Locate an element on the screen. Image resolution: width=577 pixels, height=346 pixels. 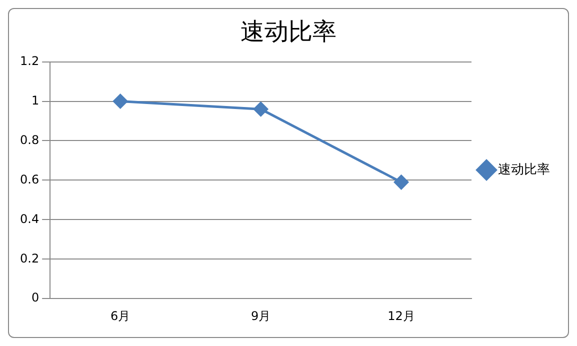
y-tick-label: 1 is located at coordinates (35, 100).